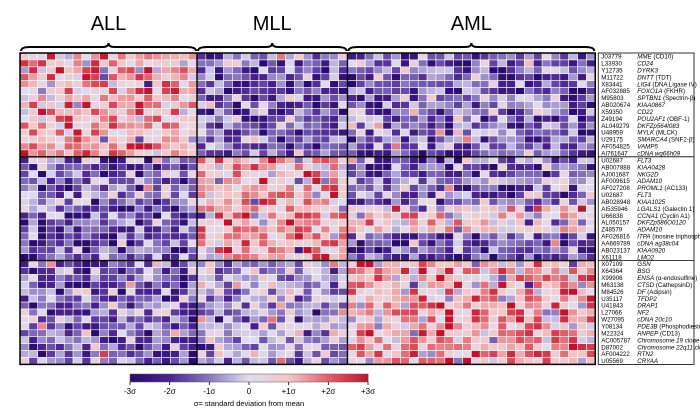 This screenshot has height=410, width=700. I want to click on gene-symbol: KIAA0428, so click(651, 167).